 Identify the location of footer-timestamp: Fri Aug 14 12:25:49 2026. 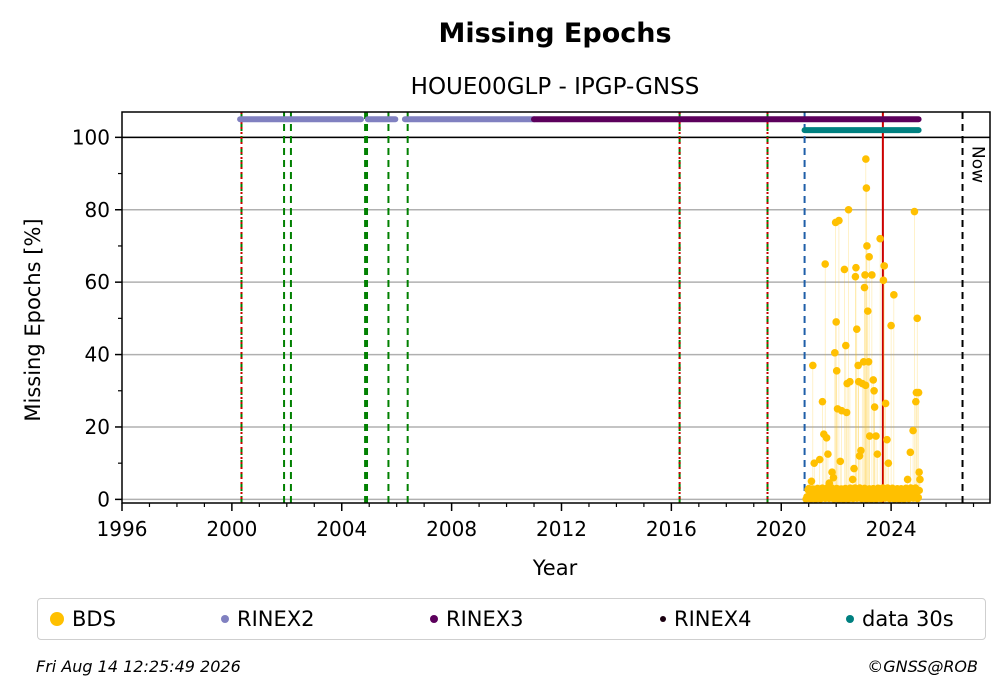
(138, 666).